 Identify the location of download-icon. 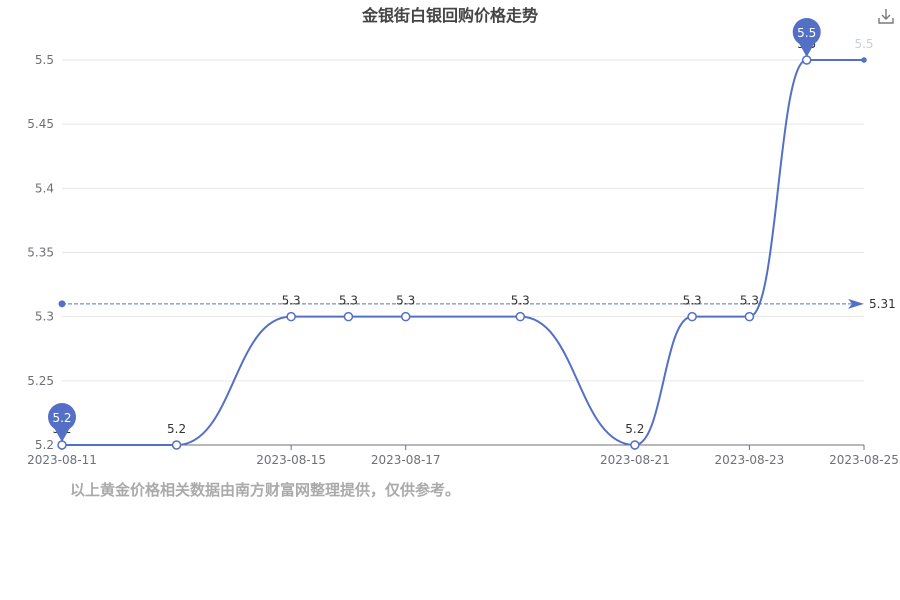
(886, 16).